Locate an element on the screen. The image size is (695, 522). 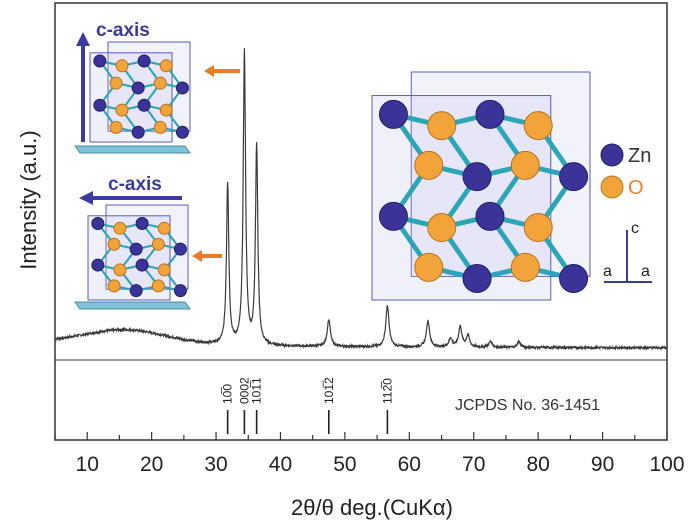
c-axis-label-top: c-axis is located at coordinates (123, 30).